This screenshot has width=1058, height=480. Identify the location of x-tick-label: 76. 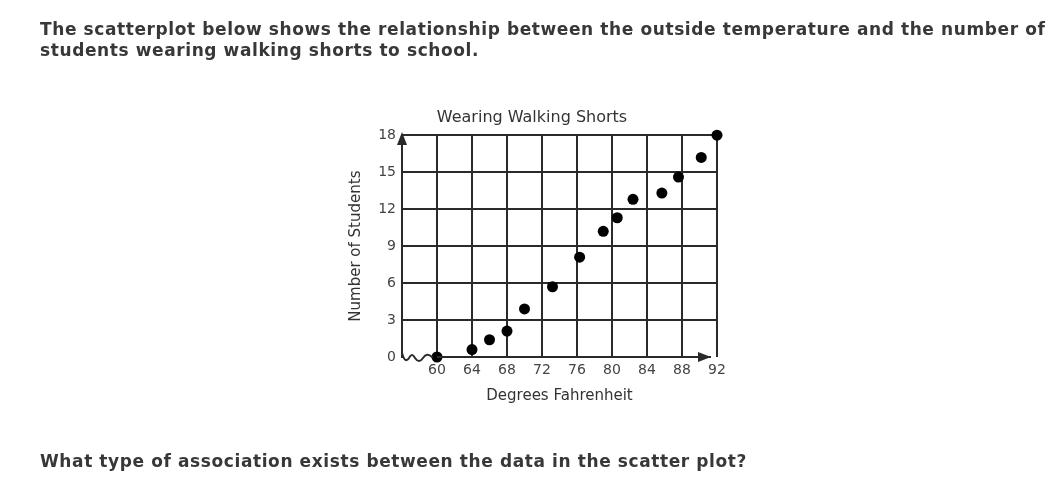
(577, 369).